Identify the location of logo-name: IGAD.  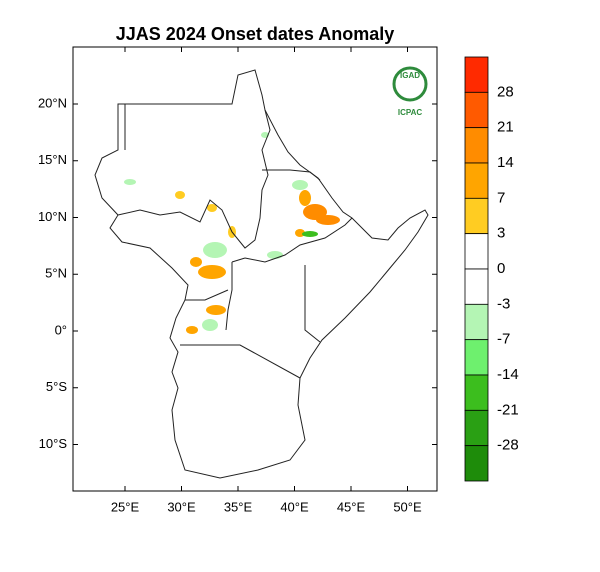
(410, 75).